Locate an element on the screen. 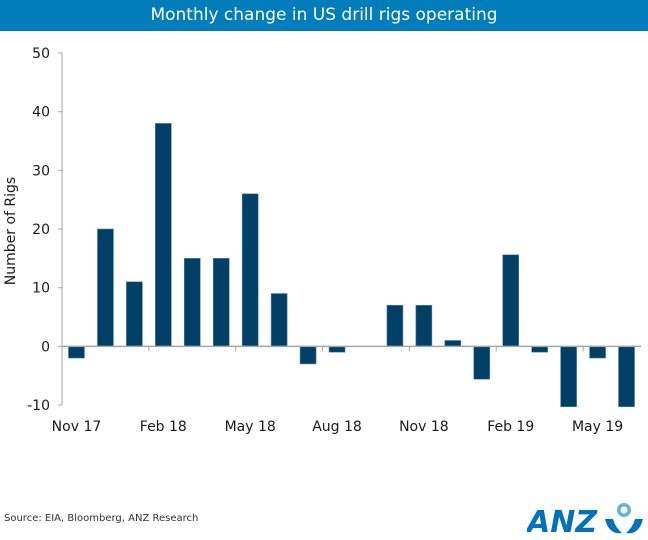 This screenshot has width=648, height=540. anz-people-icon is located at coordinates (624, 518).